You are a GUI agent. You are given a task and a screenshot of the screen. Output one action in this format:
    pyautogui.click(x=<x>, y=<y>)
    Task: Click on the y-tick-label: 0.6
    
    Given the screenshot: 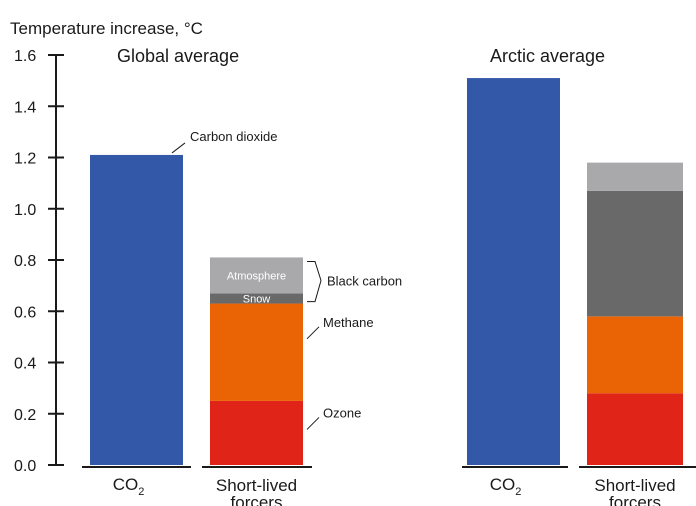 What is the action you would take?
    pyautogui.click(x=25, y=312)
    